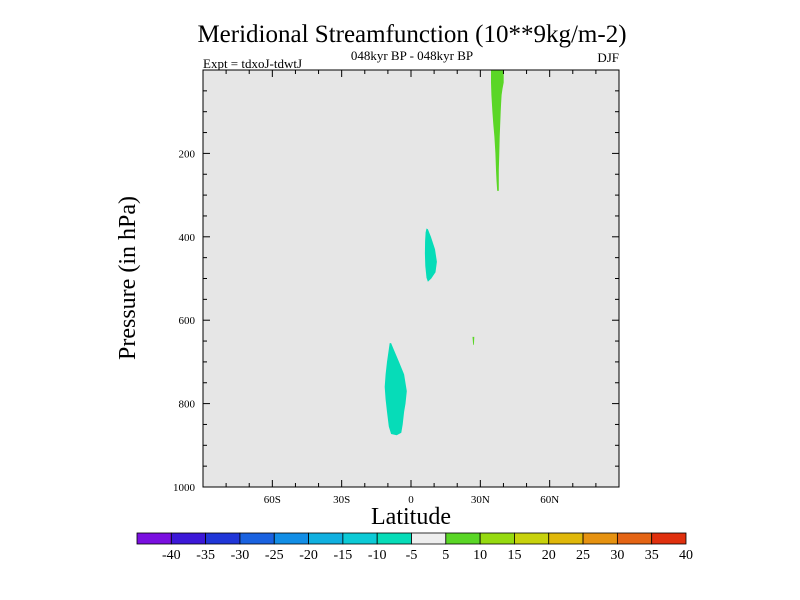  Describe the element at coordinates (187, 321) in the screenshot. I see `y-tick-label: 600` at that location.